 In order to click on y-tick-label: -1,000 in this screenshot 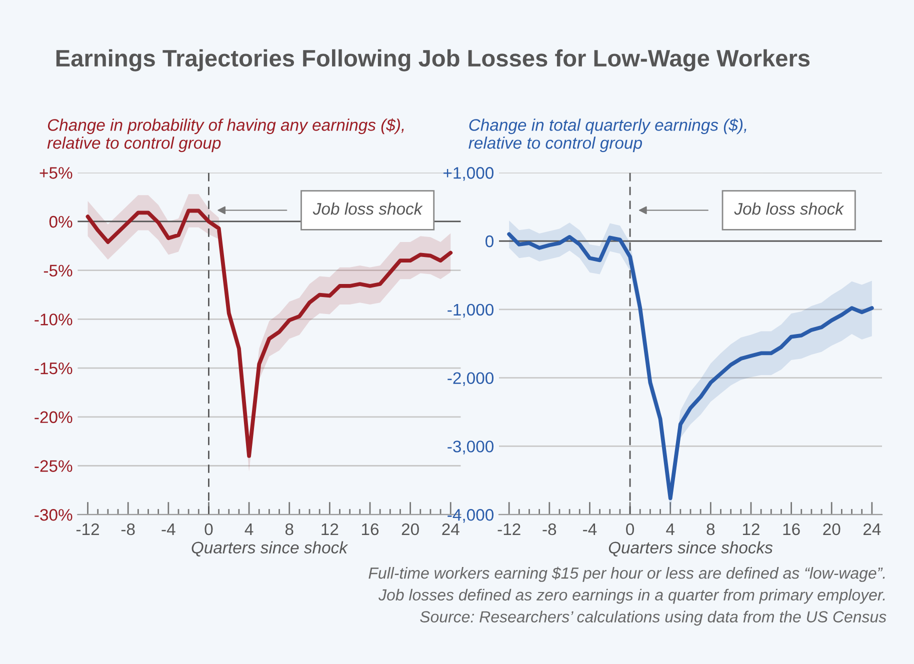, I will do `click(471, 311)`.